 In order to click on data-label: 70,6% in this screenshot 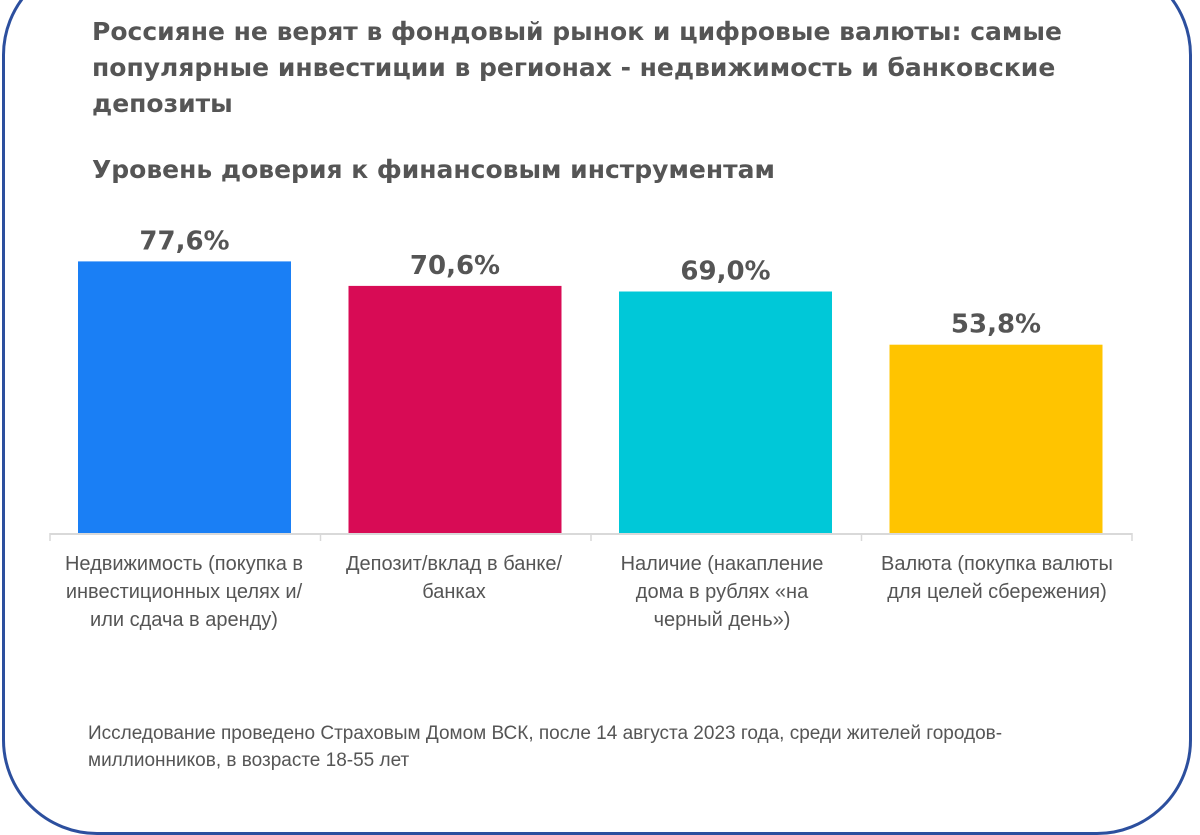, I will do `click(455, 266)`.